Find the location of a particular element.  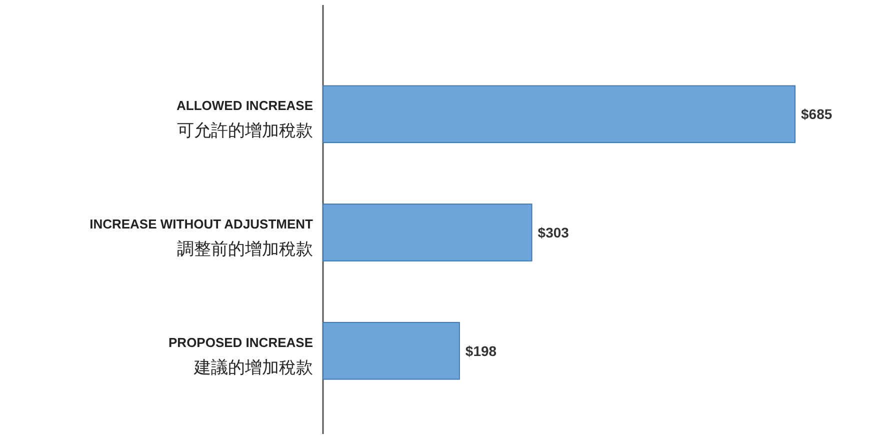

data-label: $198 is located at coordinates (481, 350).